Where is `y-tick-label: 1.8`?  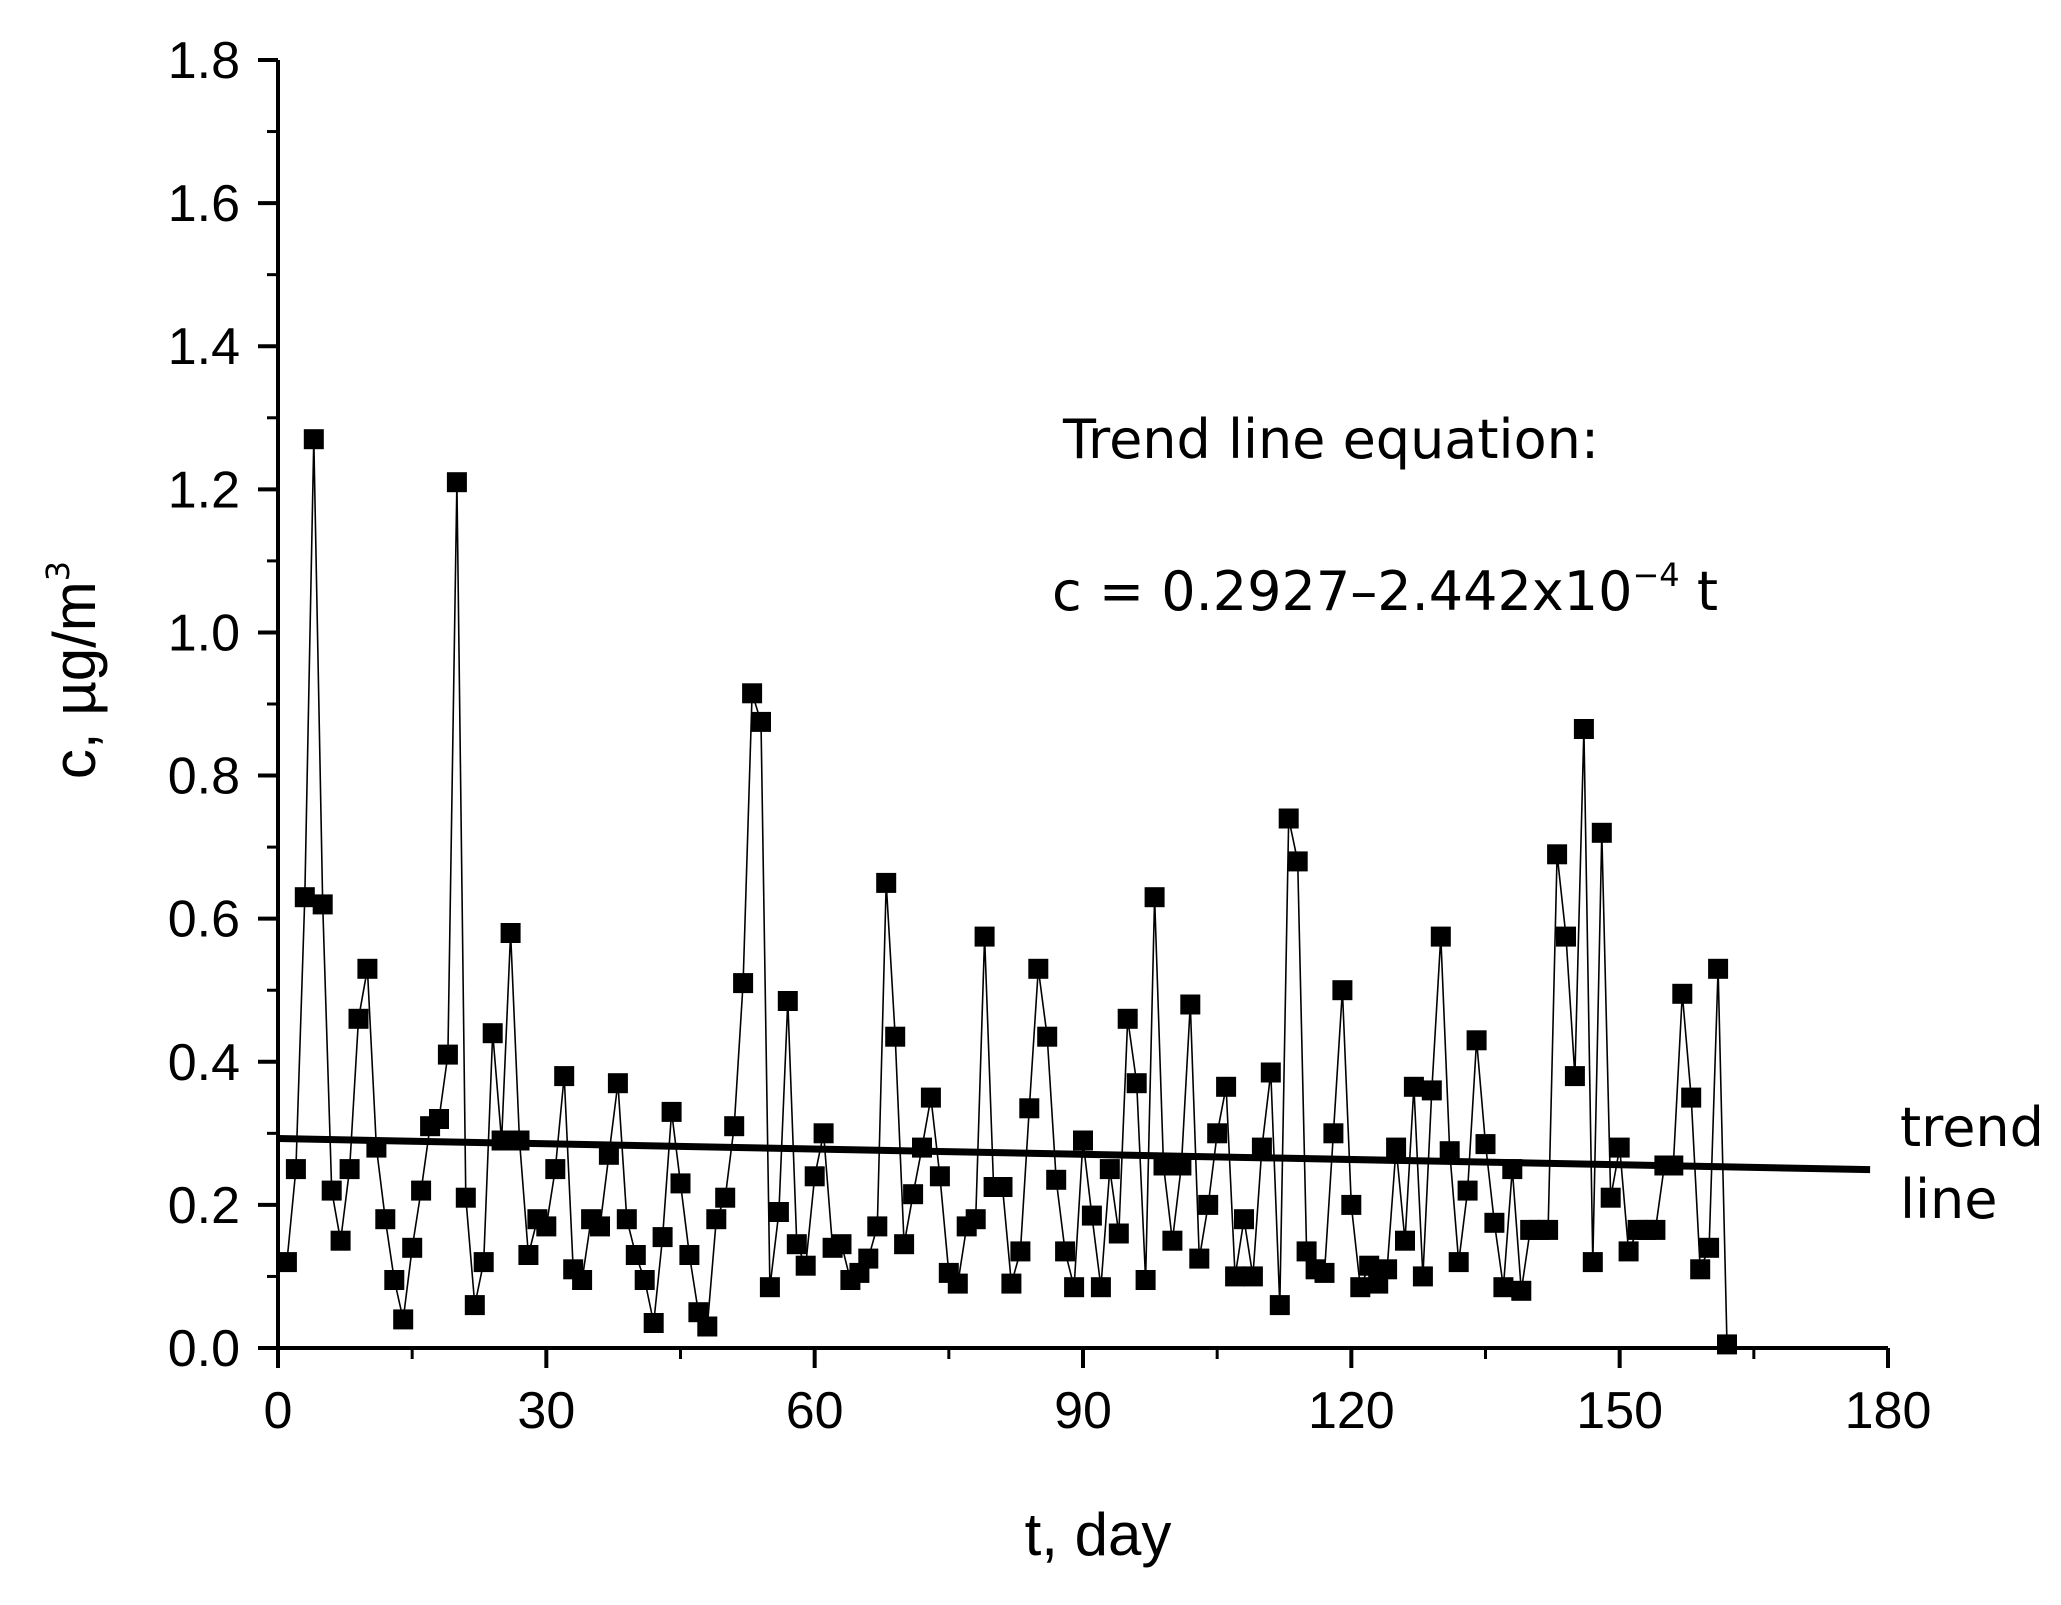 y-tick-label: 1.8 is located at coordinates (204, 61).